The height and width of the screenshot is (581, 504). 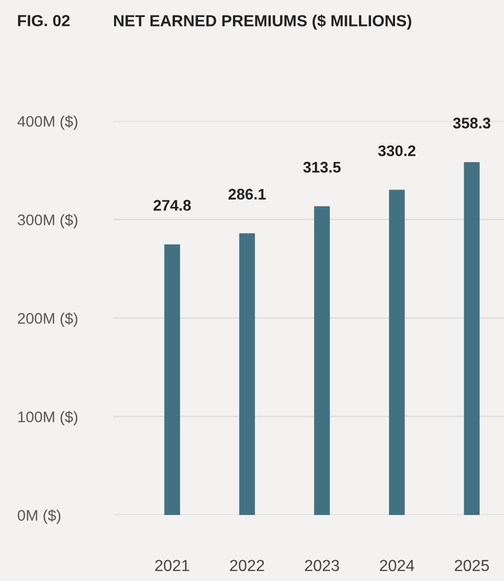 What do you see at coordinates (322, 167) in the screenshot?
I see `data-label: 313.5` at bounding box center [322, 167].